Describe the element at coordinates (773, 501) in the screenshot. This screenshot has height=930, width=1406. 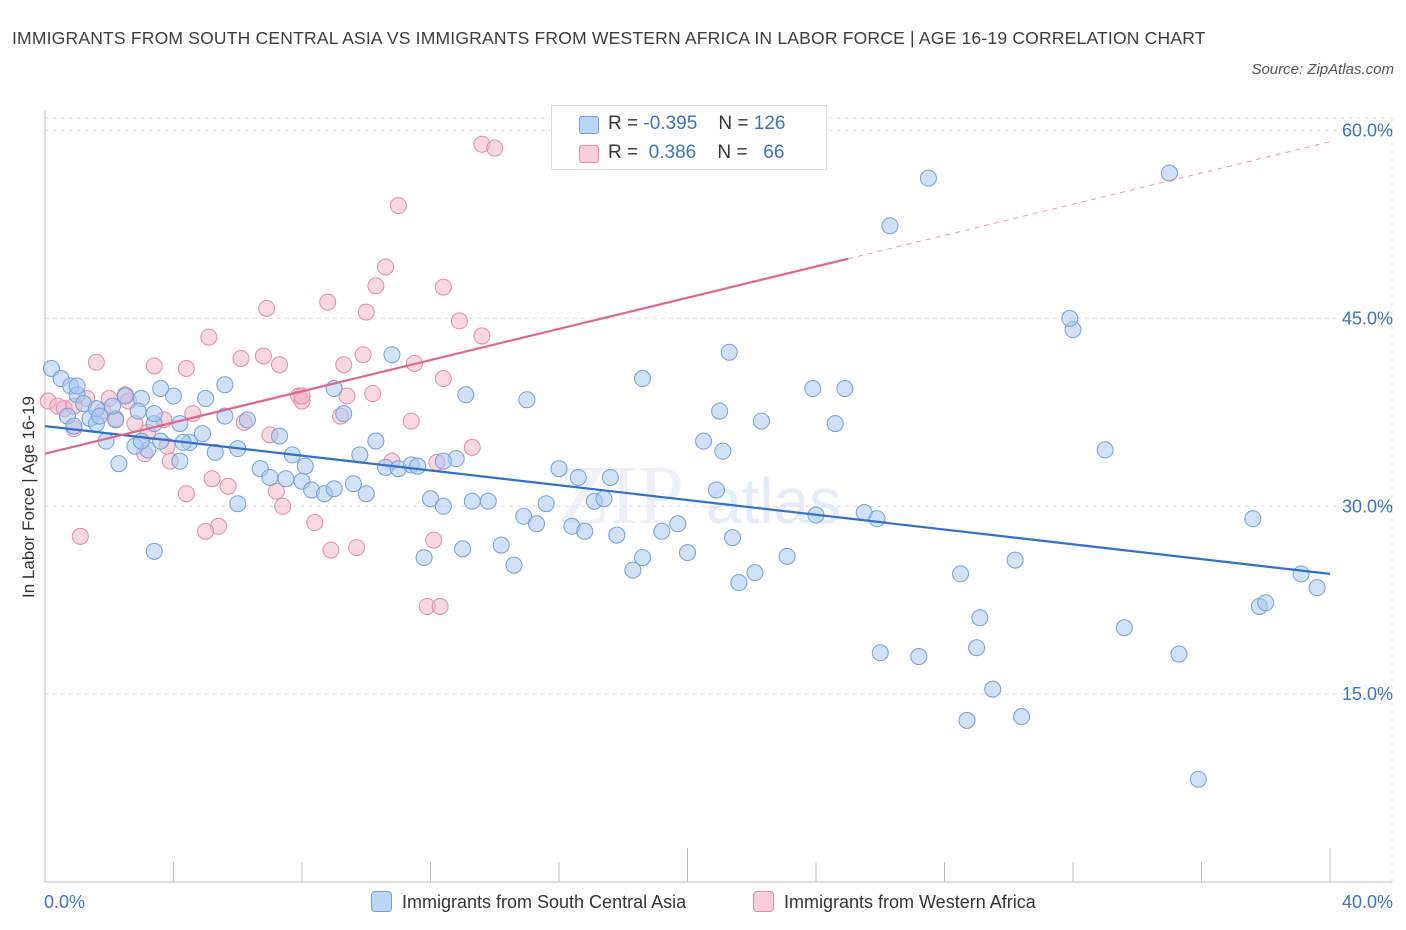
I see `watermark-atlas: atlas` at that location.